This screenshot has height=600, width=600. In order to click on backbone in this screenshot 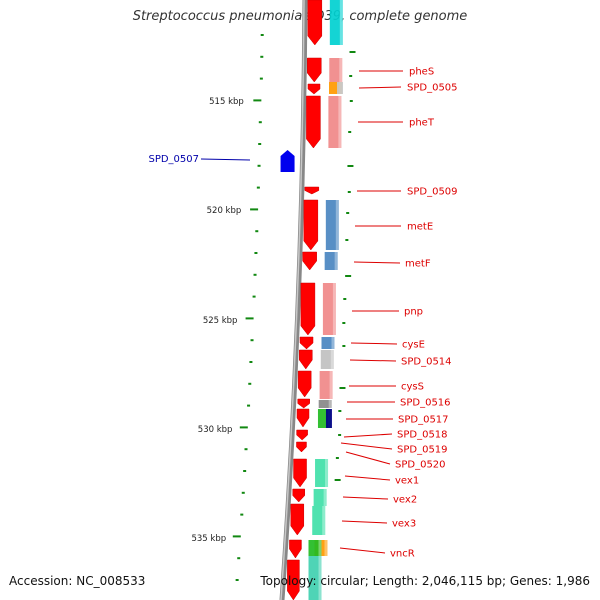, I will do `click(293, 300)`.